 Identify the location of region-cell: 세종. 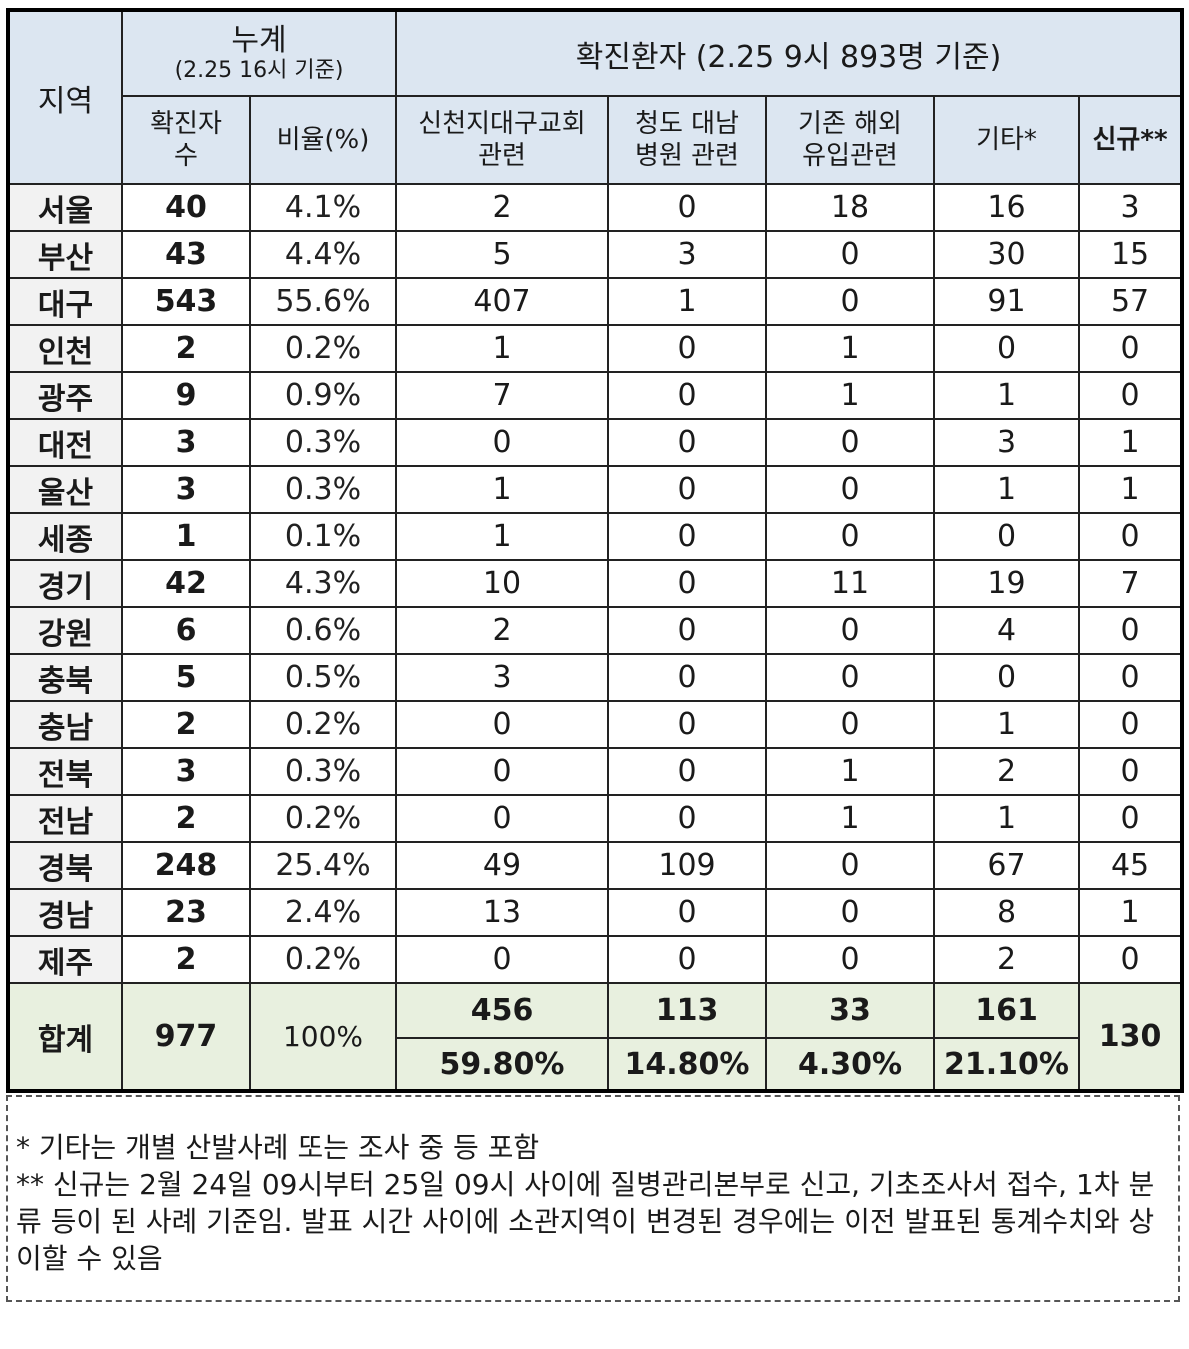
(65, 536).